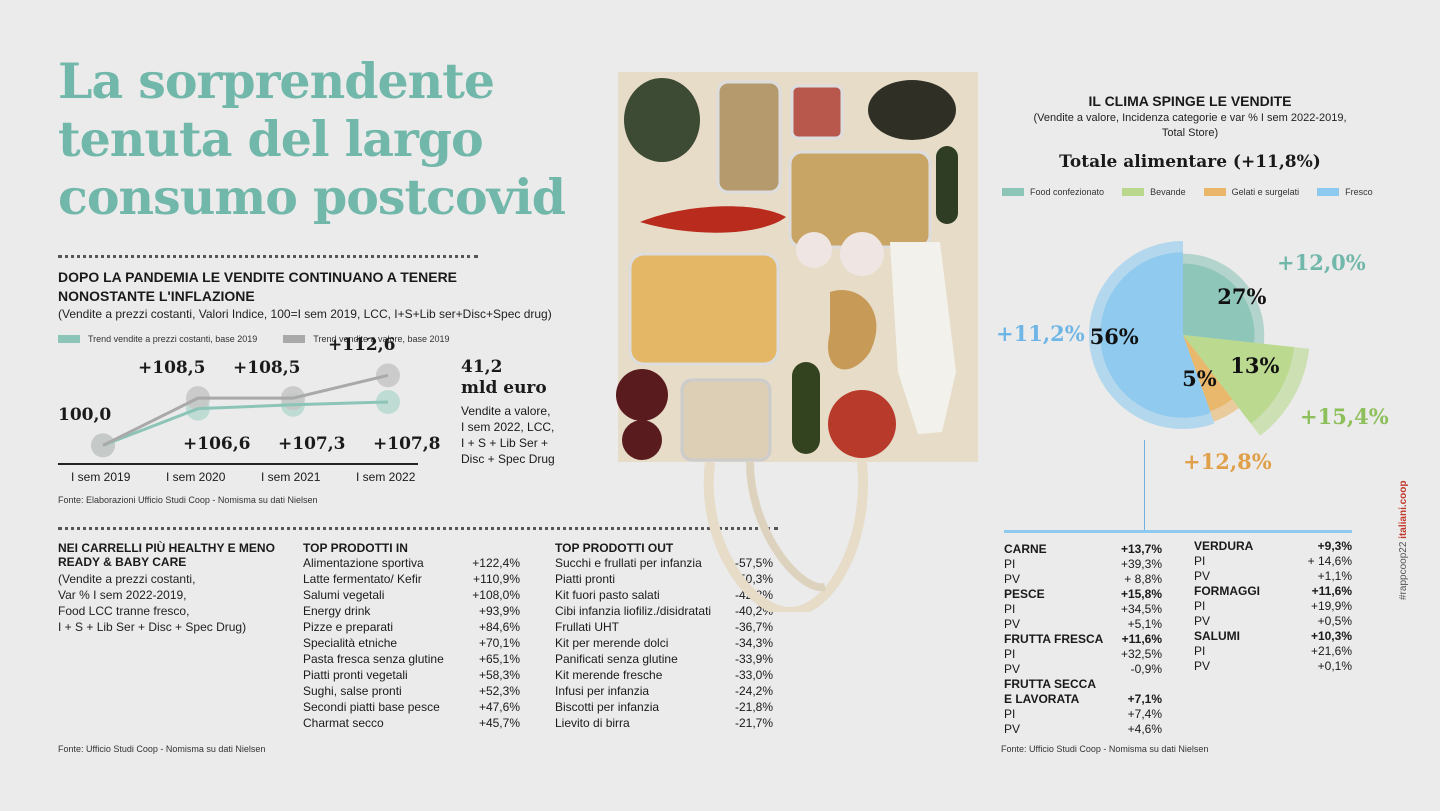  What do you see at coordinates (1403, 569) in the screenshot?
I see `side-hashtag-prefix: #rappcoop22` at bounding box center [1403, 569].